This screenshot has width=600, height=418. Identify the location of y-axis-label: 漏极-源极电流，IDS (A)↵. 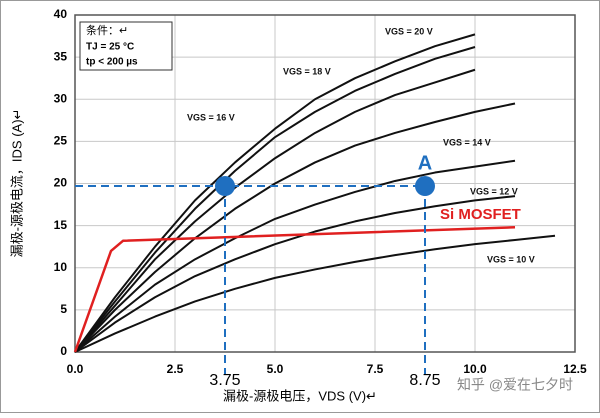
(16, 183).